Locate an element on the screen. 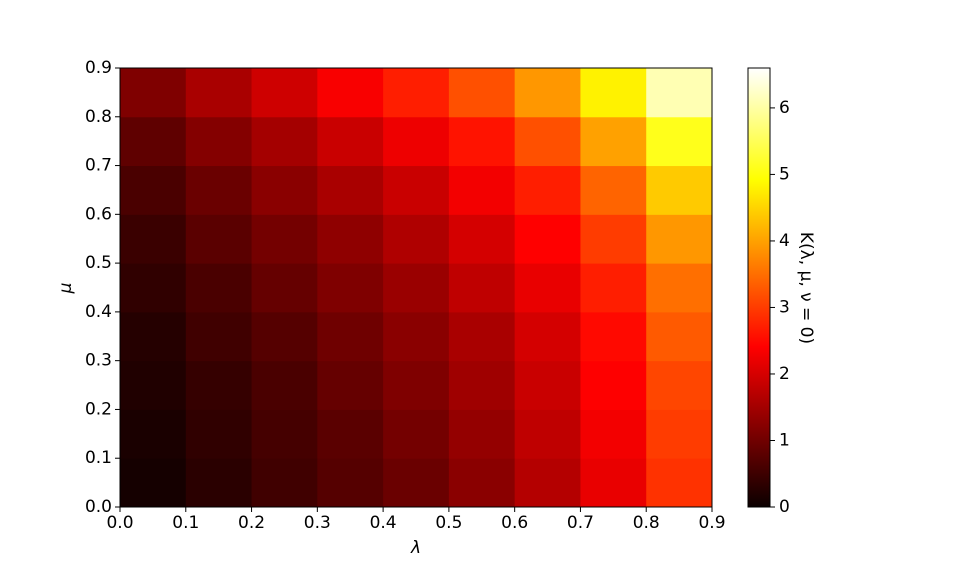 The height and width of the screenshot is (570, 955). y-tick-label: 0.7 is located at coordinates (98, 166).